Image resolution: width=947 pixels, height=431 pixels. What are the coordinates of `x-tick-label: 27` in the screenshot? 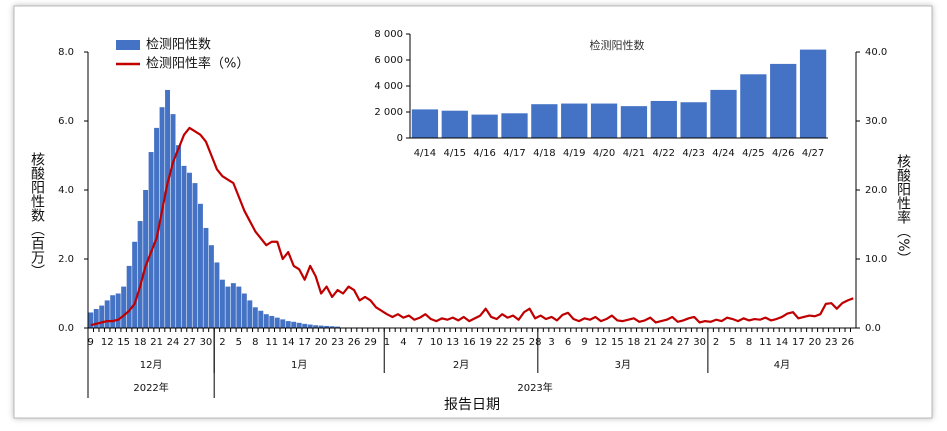 It's located at (683, 342).